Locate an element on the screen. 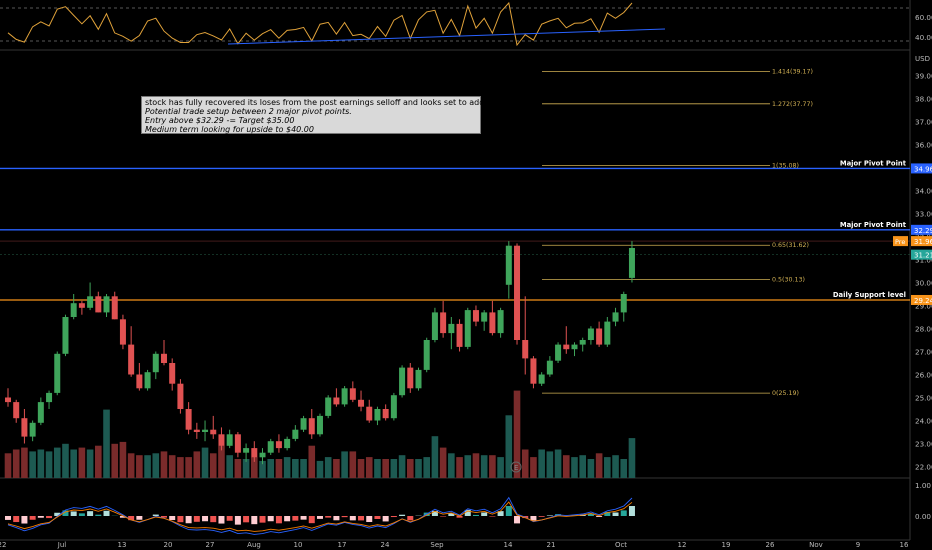 The height and width of the screenshot is (550, 932). price-tick-label: 33.00 is located at coordinates (923, 214).